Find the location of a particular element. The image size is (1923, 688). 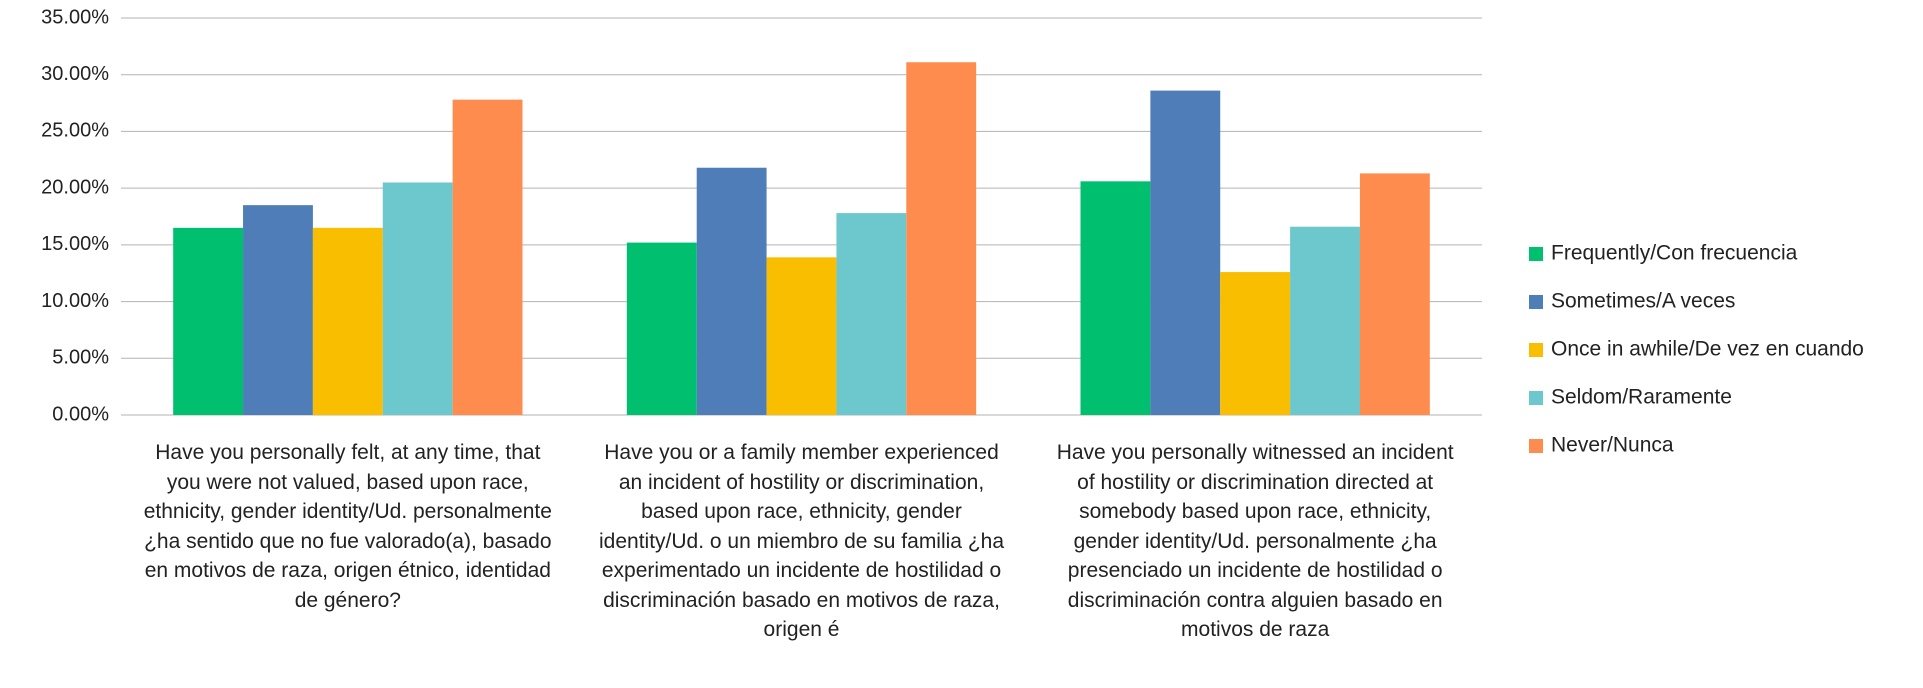

legend-label: Once in awhile/De vez en cuando is located at coordinates (1707, 349).